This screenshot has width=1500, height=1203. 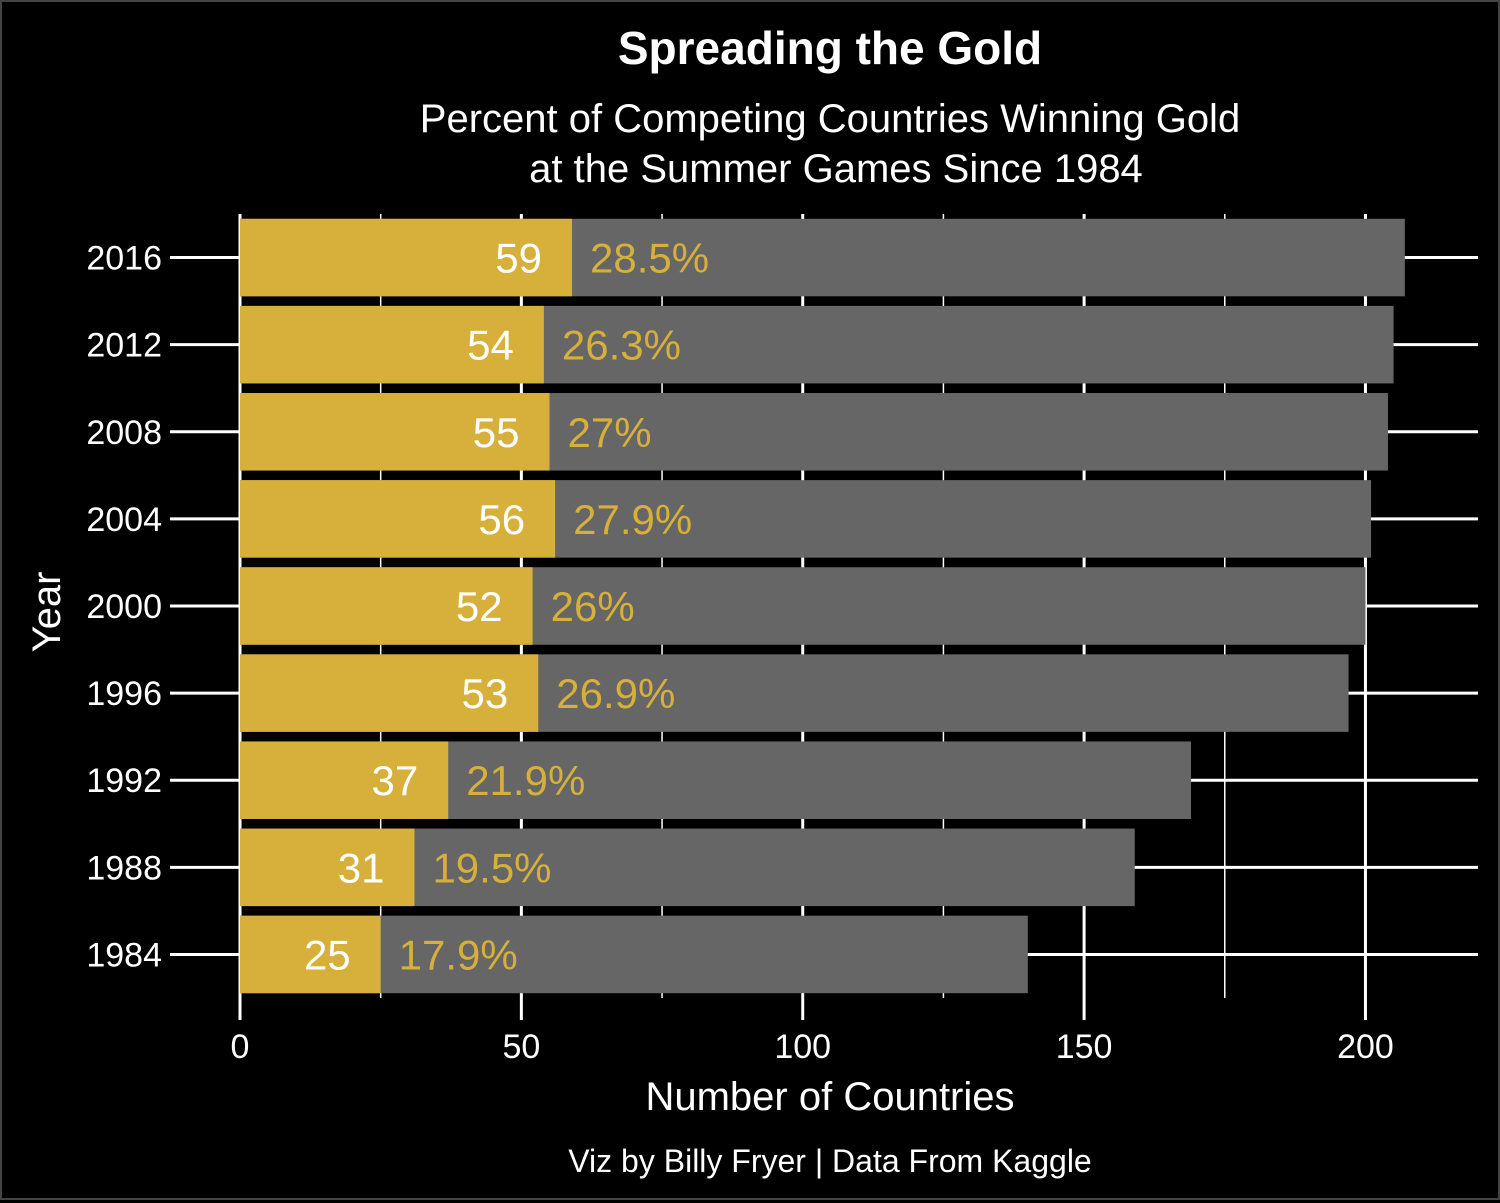 I want to click on chart-title: Spreading the Gold, so click(x=830, y=48).